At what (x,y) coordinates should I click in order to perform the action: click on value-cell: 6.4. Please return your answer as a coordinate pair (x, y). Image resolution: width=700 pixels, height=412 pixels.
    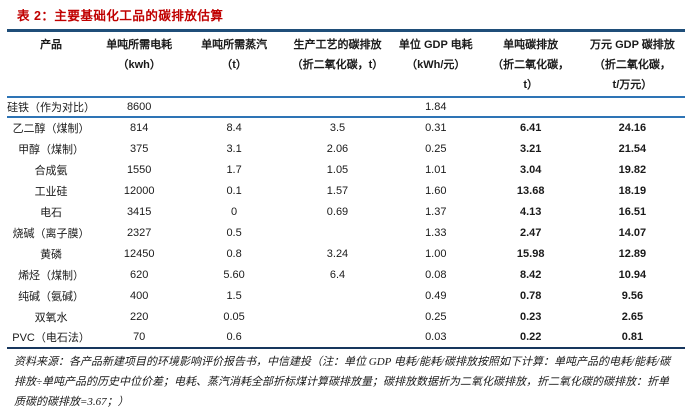
    Looking at the image, I should click on (337, 274).